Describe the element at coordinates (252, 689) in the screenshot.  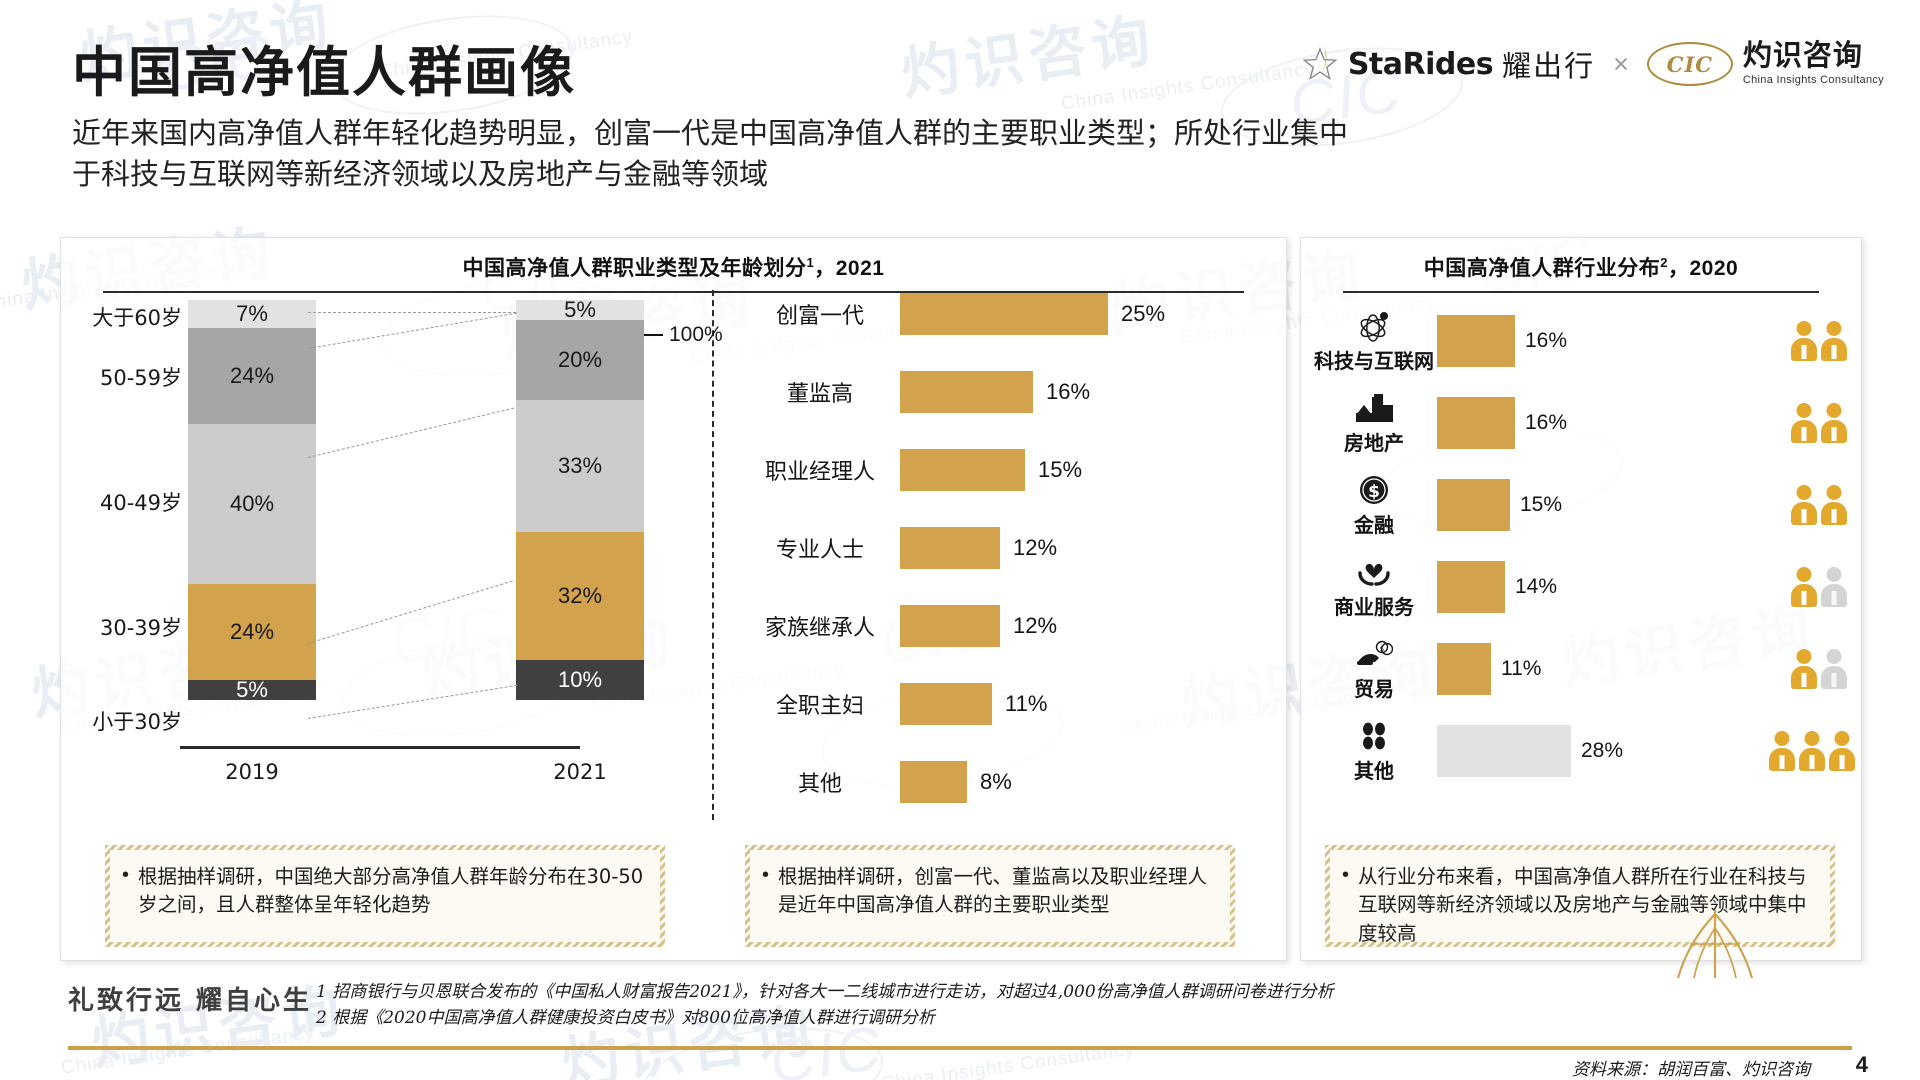
I see `segment-under30: 5%` at that location.